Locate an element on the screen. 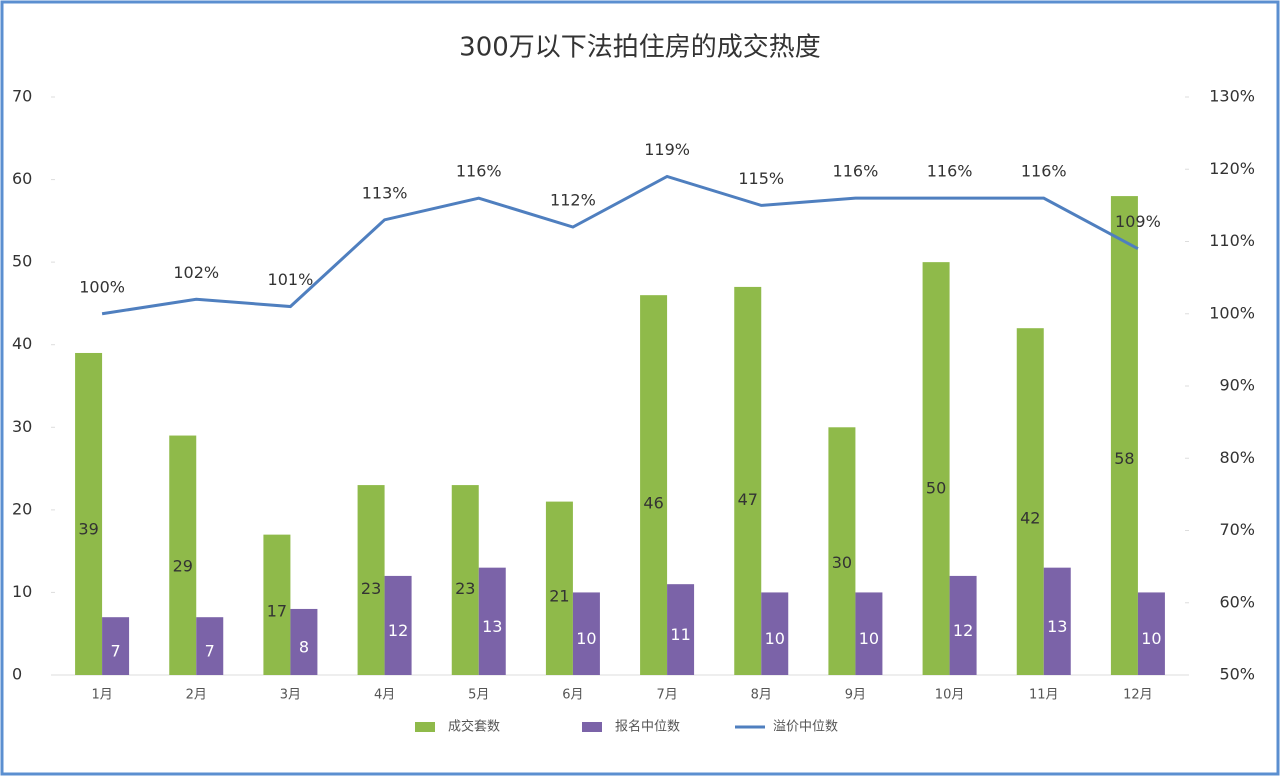 The height and width of the screenshot is (776, 1280). line-label: 112% is located at coordinates (573, 200).